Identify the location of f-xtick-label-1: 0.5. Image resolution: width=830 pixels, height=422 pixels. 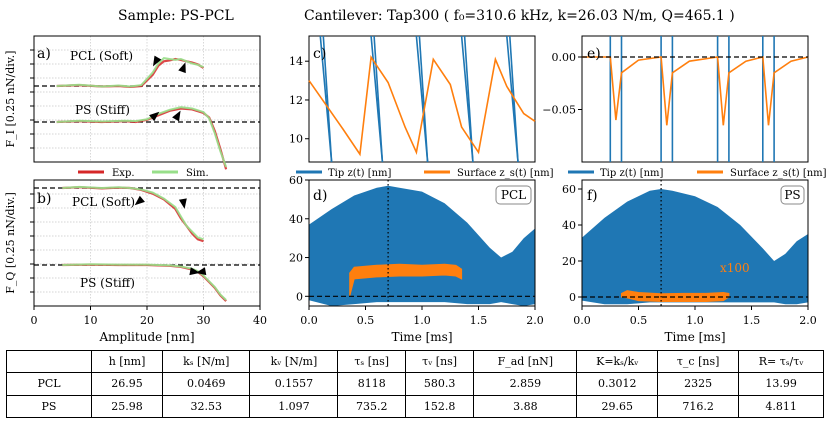
(639, 320).